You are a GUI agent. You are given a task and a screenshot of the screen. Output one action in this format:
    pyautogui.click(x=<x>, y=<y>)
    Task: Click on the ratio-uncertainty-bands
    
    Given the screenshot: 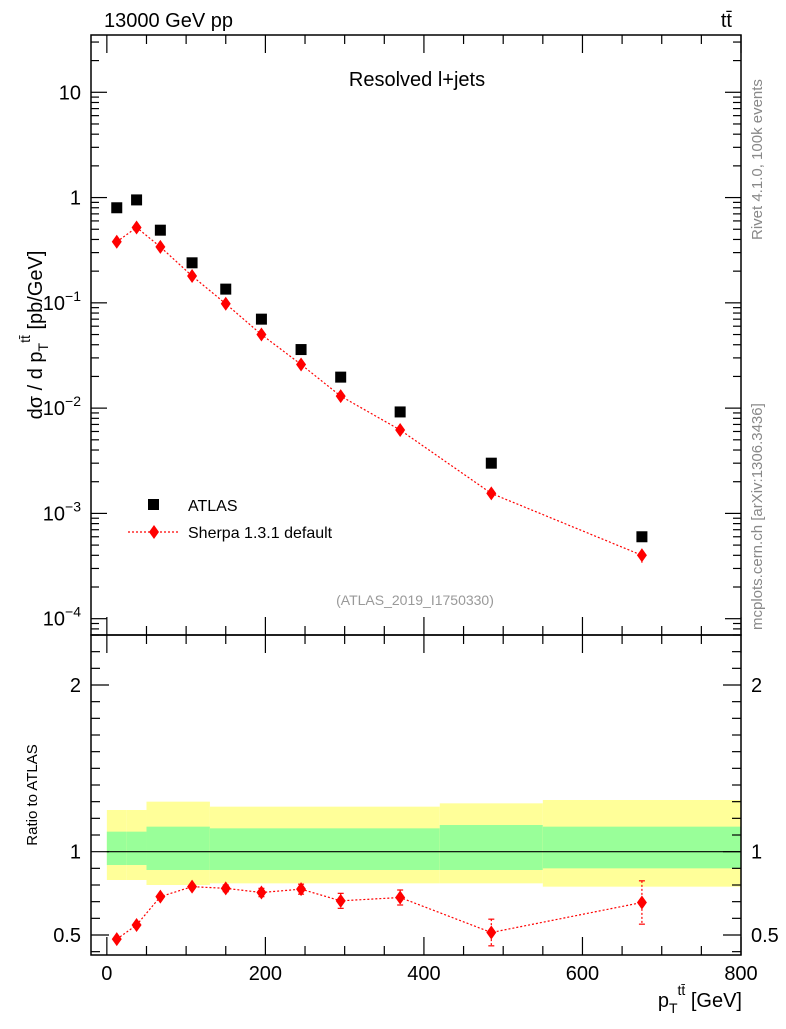 What is the action you would take?
    pyautogui.click(x=423, y=843)
    